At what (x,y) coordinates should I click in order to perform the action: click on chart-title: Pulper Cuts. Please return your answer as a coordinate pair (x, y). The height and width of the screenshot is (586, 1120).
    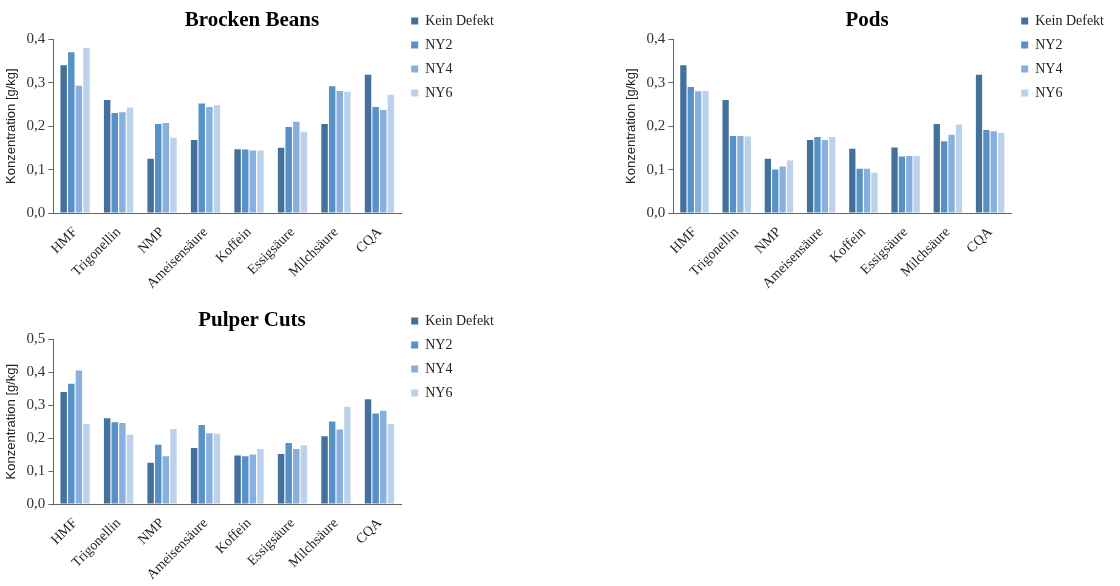
    Looking at the image, I should click on (252, 319).